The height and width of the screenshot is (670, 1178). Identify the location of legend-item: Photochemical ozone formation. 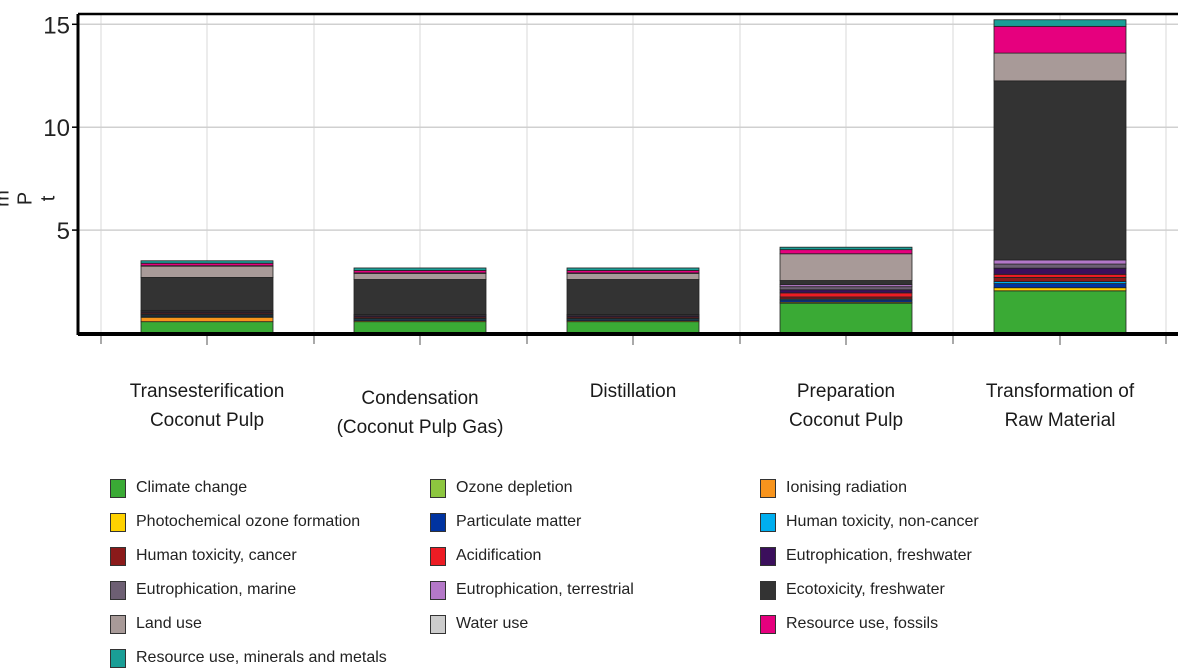
(235, 522).